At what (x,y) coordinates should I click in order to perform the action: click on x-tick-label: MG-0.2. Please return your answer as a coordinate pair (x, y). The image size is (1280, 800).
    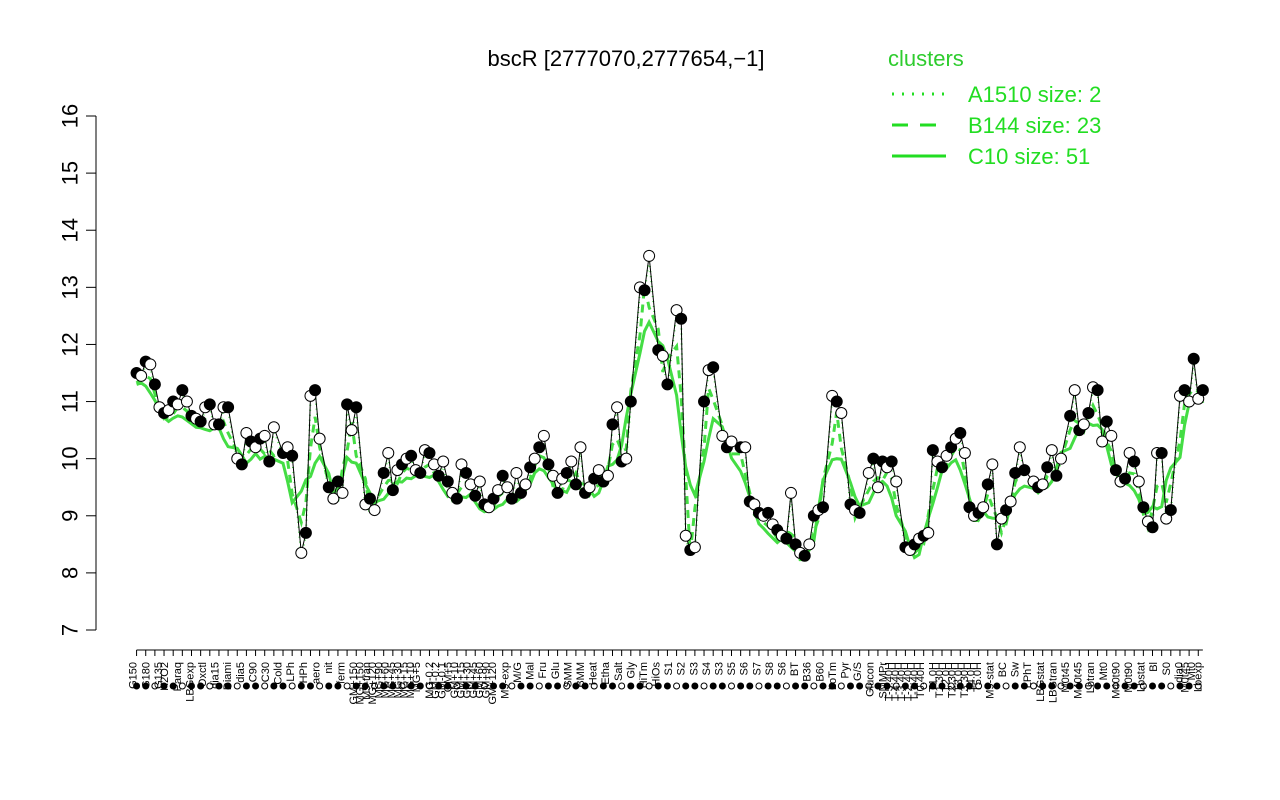
    Looking at the image, I should click on (430, 680).